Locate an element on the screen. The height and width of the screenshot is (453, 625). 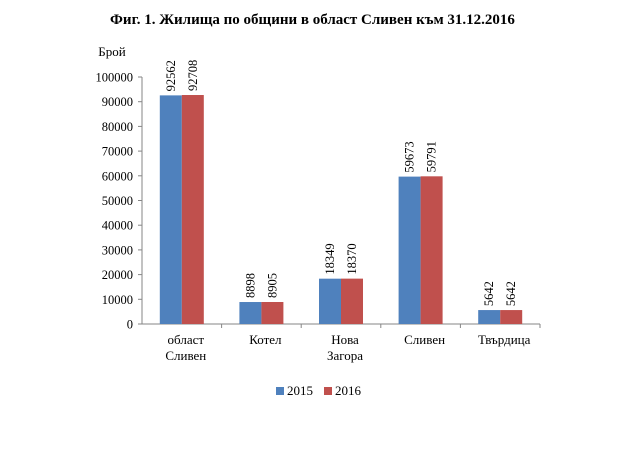
category-label: Твърдица is located at coordinates (504, 339).